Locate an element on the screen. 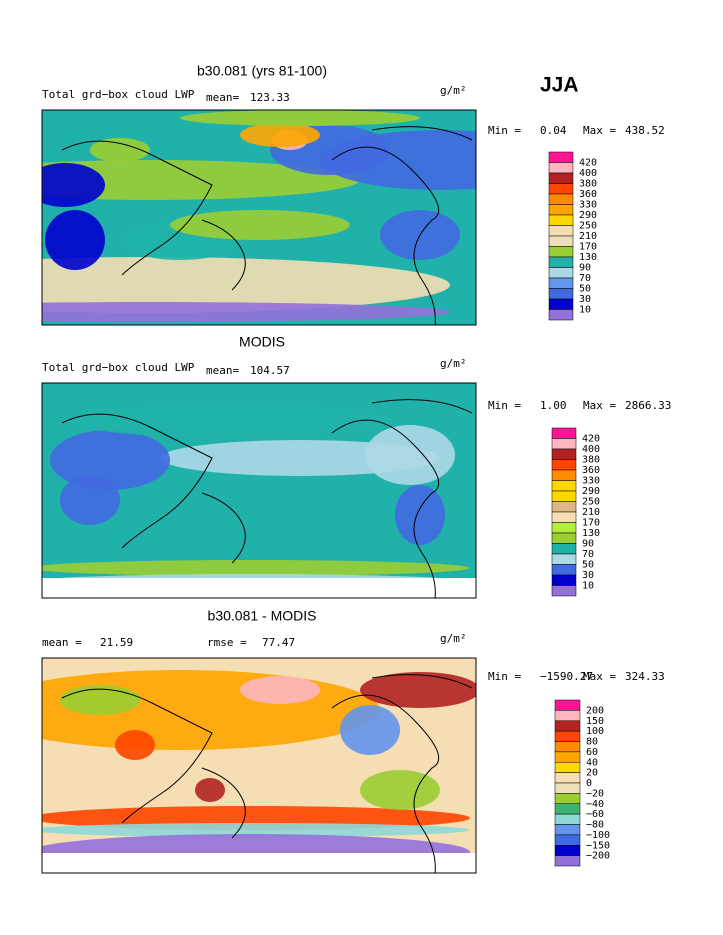 This screenshot has height=935, width=723. colorbar-label: 150 is located at coordinates (595, 721).